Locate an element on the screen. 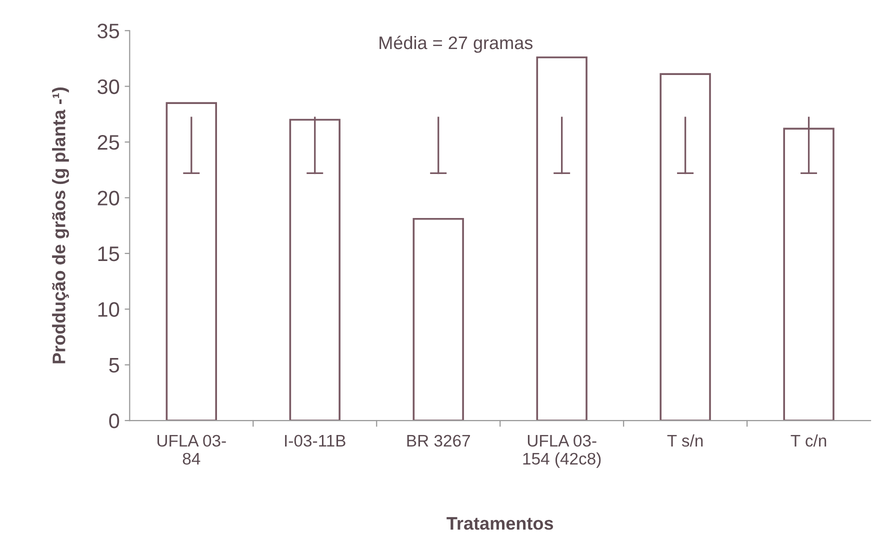 This screenshot has width=882, height=557. y-tick-label: 5 is located at coordinates (114, 365).